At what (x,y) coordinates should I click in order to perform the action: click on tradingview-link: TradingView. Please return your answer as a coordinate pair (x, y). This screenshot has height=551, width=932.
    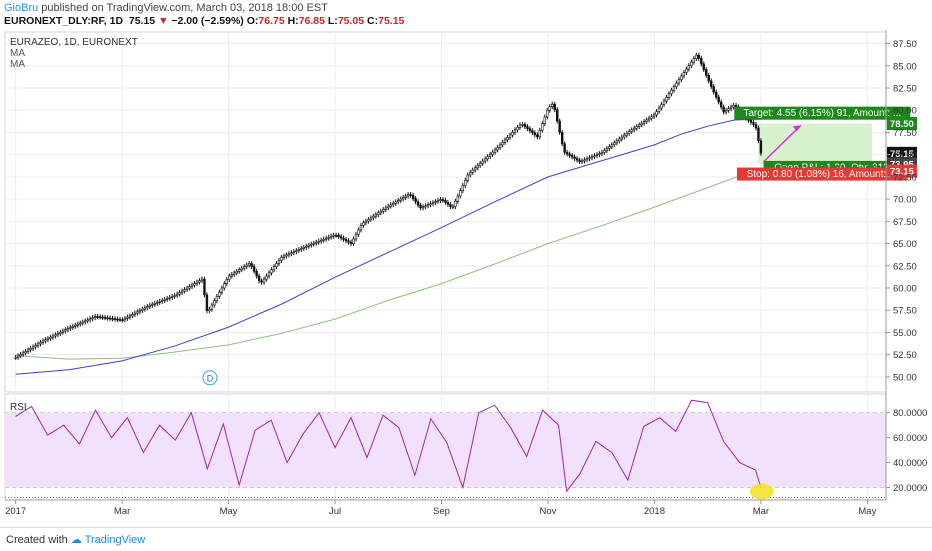
    Looking at the image, I should click on (115, 540).